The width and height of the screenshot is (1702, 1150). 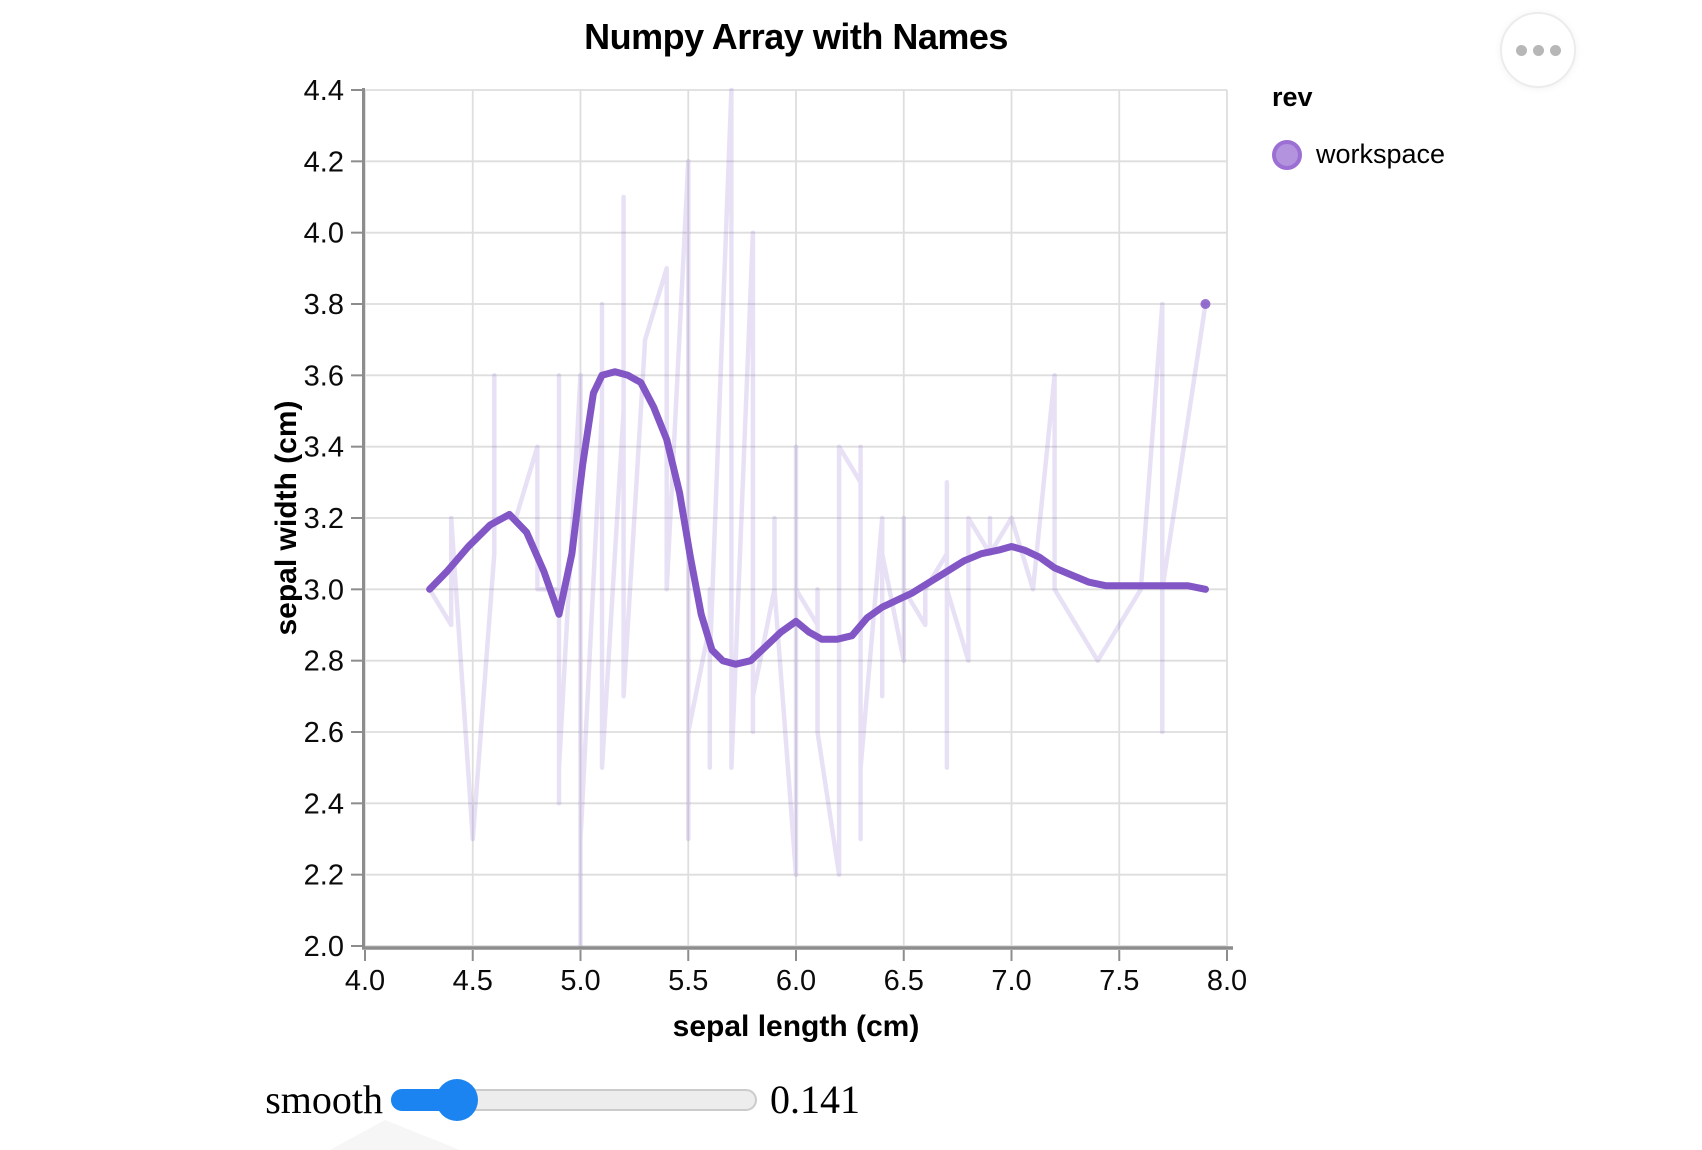 What do you see at coordinates (580, 981) in the screenshot?
I see `svg-text: 5.0` at bounding box center [580, 981].